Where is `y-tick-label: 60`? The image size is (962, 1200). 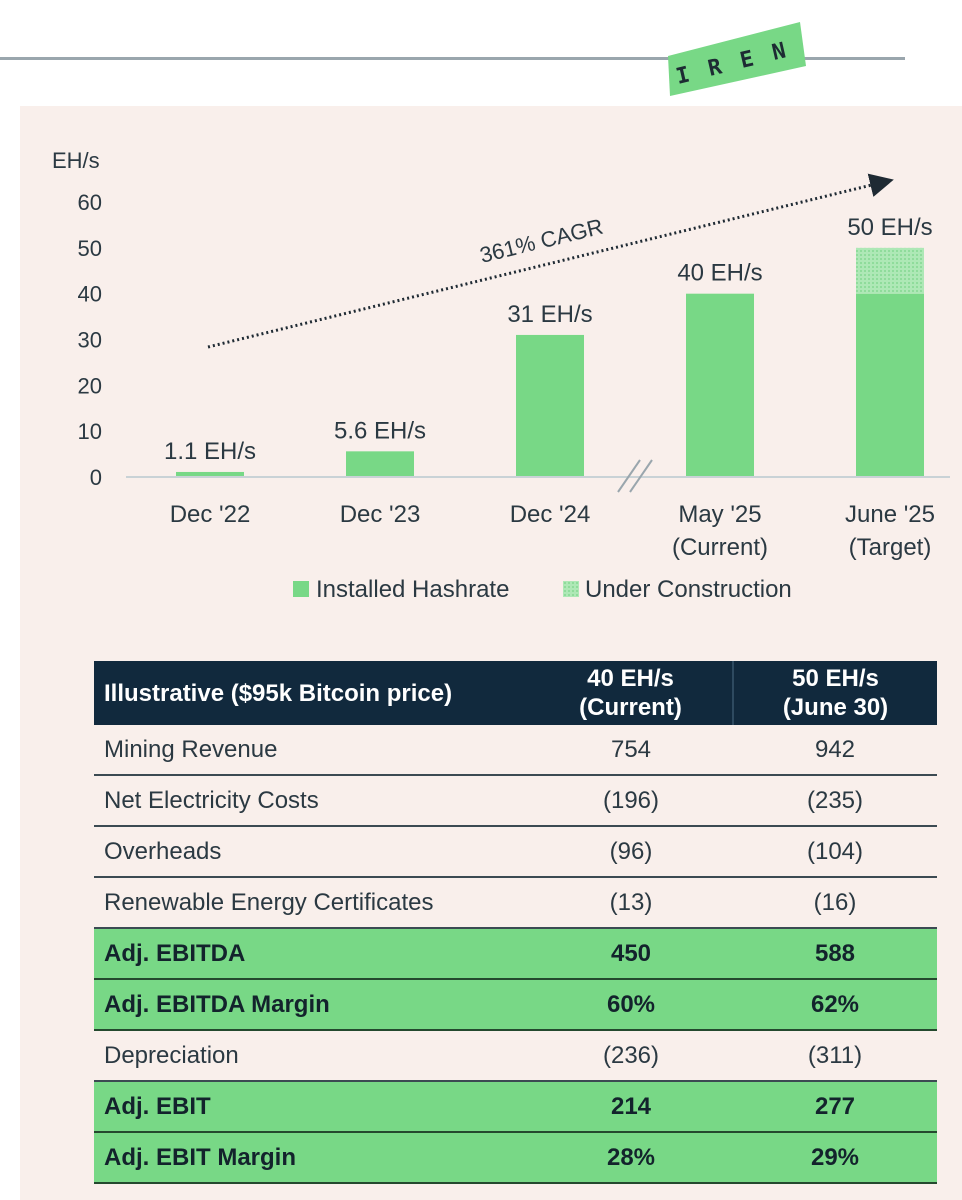
y-tick-label: 60 is located at coordinates (90, 202).